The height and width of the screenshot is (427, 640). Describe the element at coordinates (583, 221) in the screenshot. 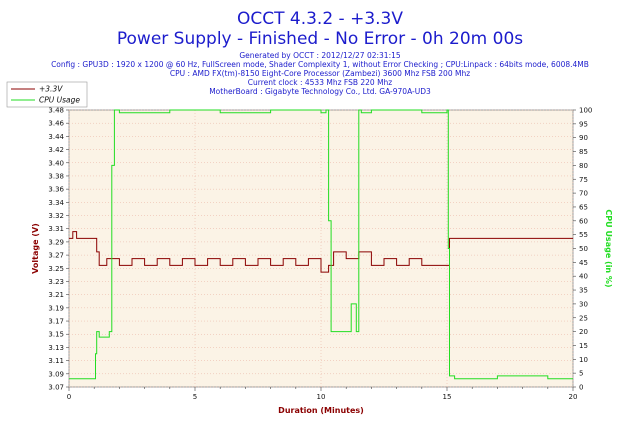

I see `y-right-tick-label: 60` at that location.